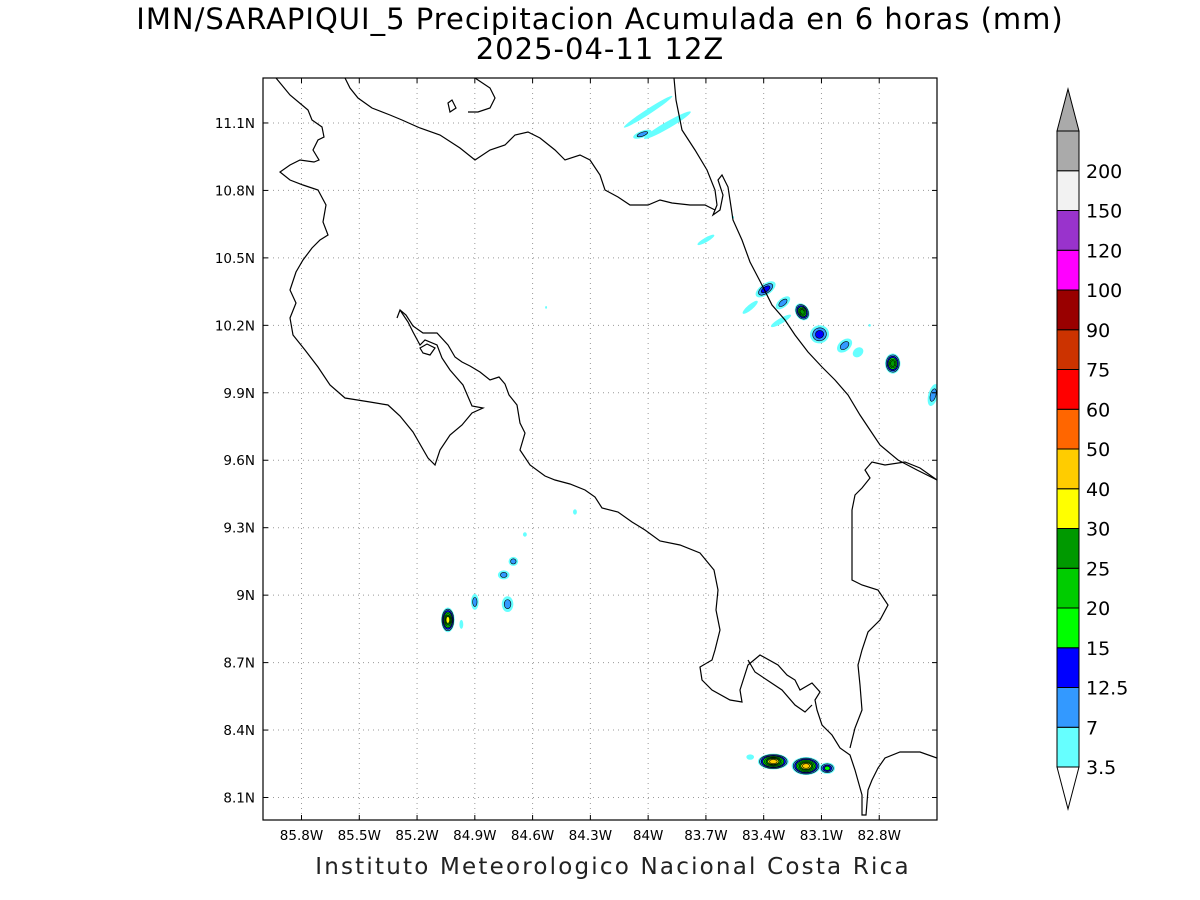  Describe the element at coordinates (239, 529) in the screenshot. I see `y-tick-label: 9.3N` at that location.